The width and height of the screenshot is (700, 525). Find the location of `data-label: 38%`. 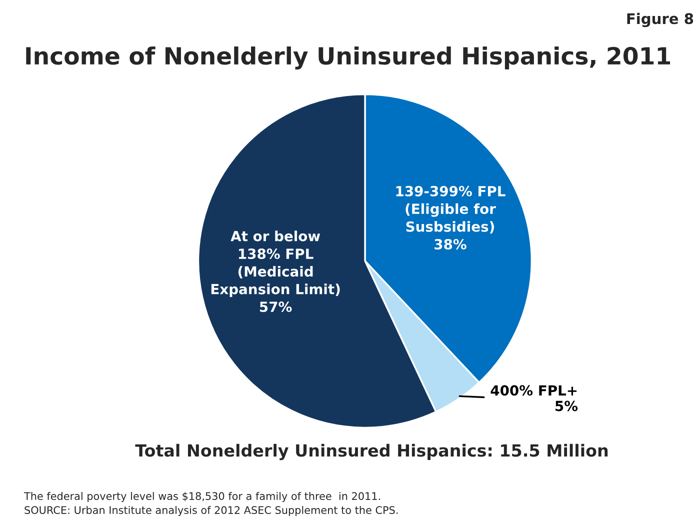

data-label: 38% is located at coordinates (450, 244).